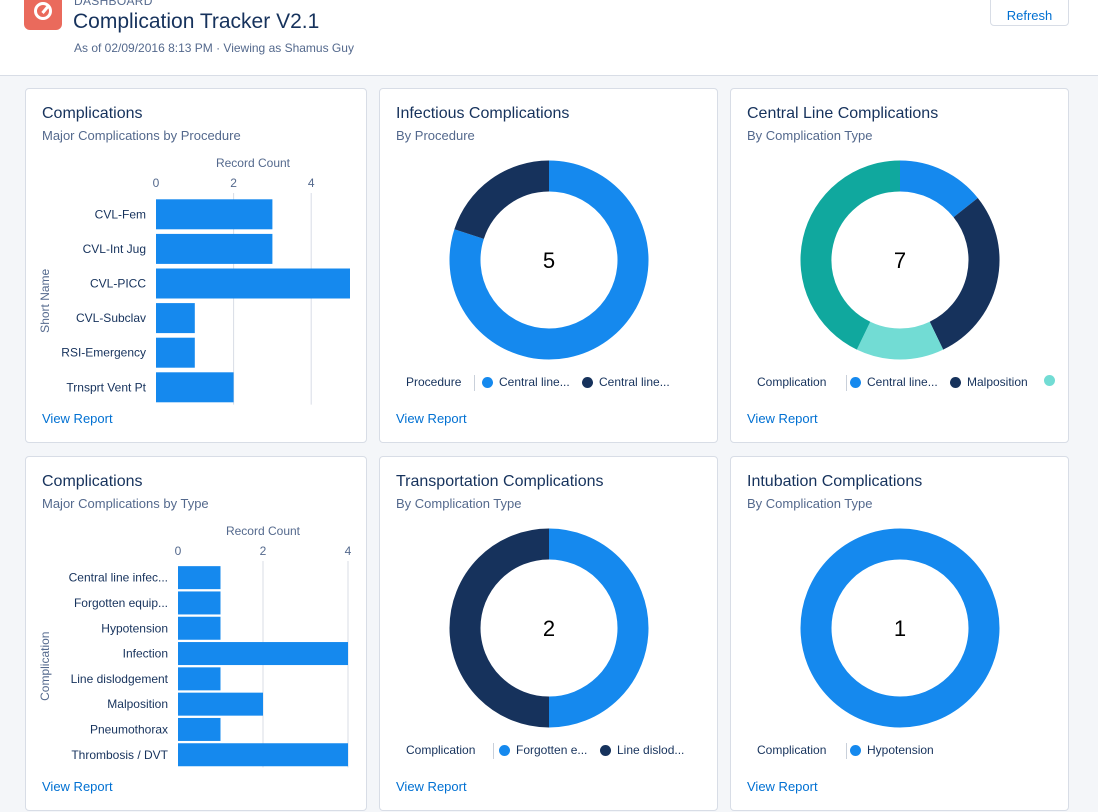 The height and width of the screenshot is (812, 1098). Describe the element at coordinates (45, 300) in the screenshot. I see `y-axis-label: Short Name` at that location.